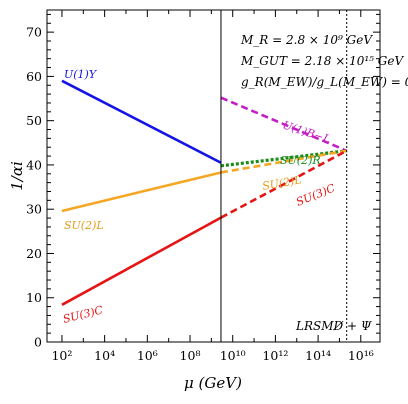  I want to click on annotation-gratio: g_R(M_EW)/g_L(M_EW) = 0.86, so click(324, 82).